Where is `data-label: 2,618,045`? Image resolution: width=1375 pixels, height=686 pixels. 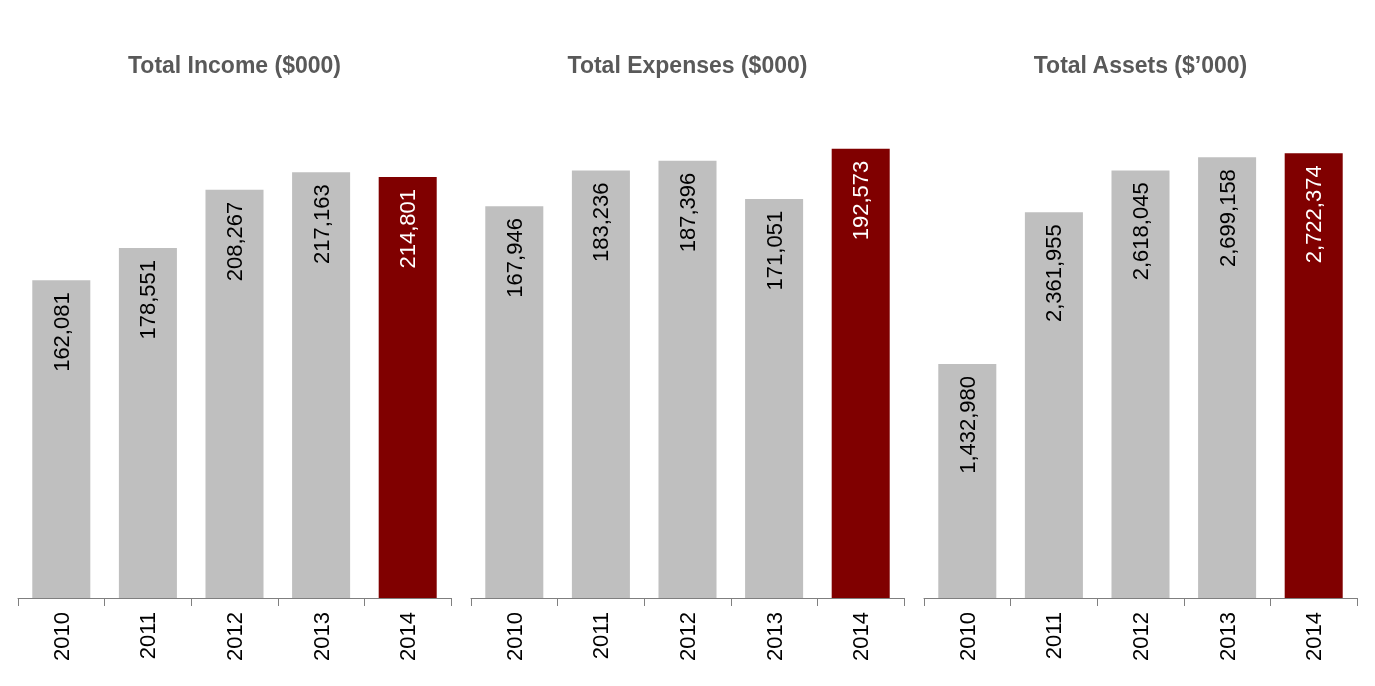
data-label: 2,618,045 is located at coordinates (1140, 231).